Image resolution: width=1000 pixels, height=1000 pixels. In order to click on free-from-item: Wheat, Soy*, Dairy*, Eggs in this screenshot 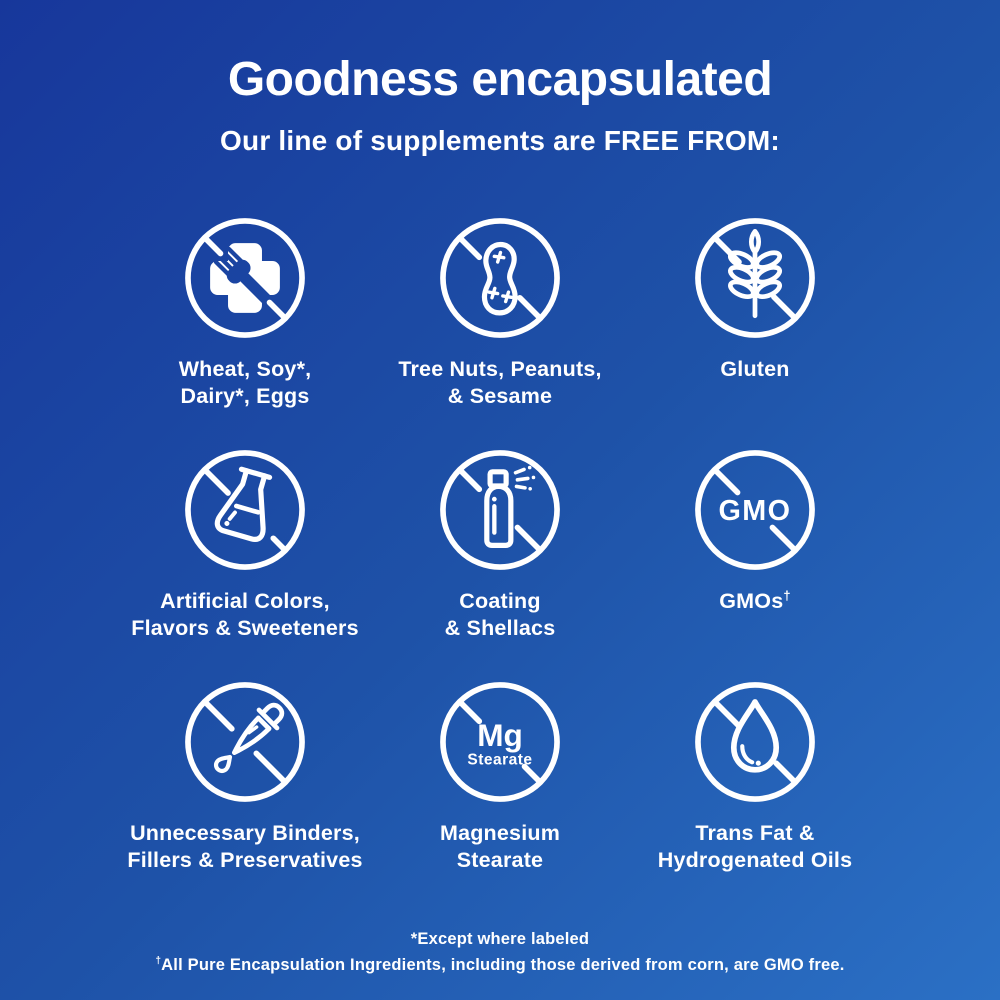, I will do `click(245, 311)`.